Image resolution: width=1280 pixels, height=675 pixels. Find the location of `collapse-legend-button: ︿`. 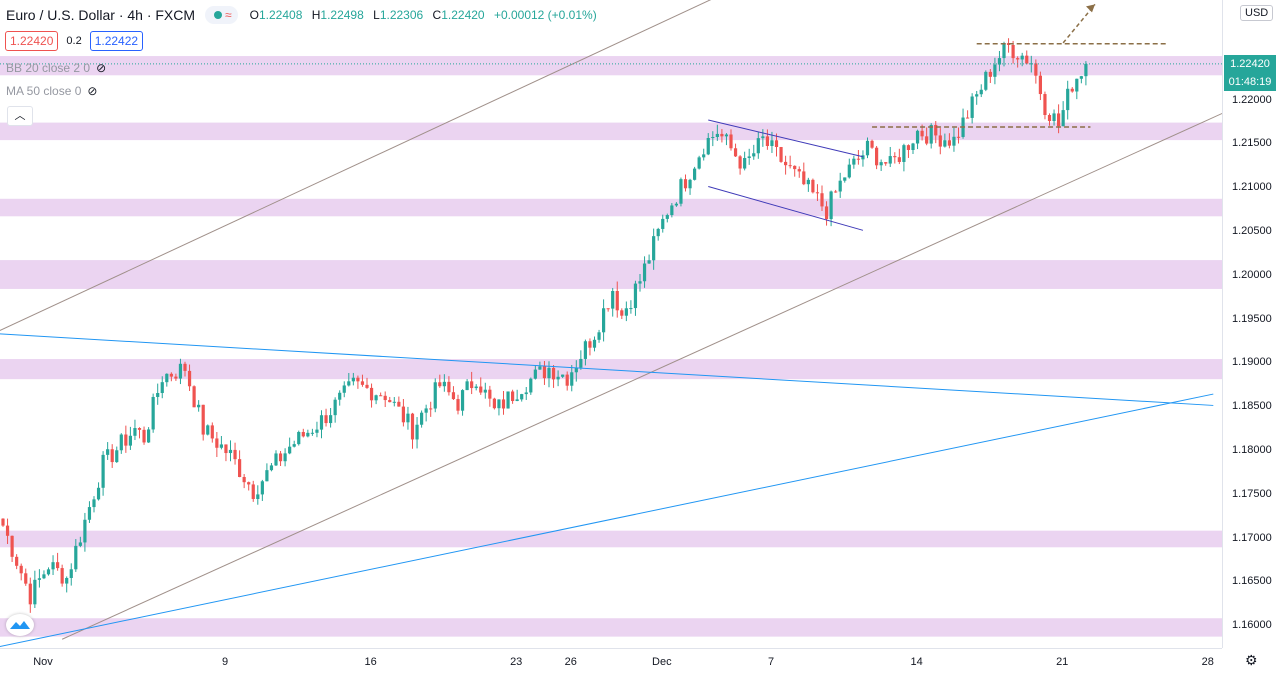

collapse-legend-button: ︿ is located at coordinates (20, 116).